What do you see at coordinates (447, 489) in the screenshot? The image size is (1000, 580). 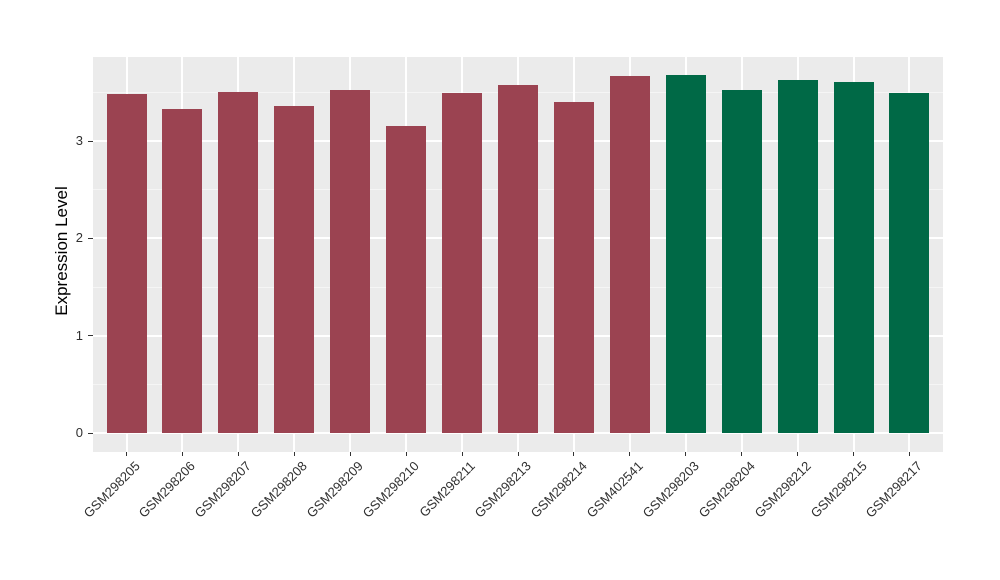 I see `x-tick-label: GSM298211` at bounding box center [447, 489].